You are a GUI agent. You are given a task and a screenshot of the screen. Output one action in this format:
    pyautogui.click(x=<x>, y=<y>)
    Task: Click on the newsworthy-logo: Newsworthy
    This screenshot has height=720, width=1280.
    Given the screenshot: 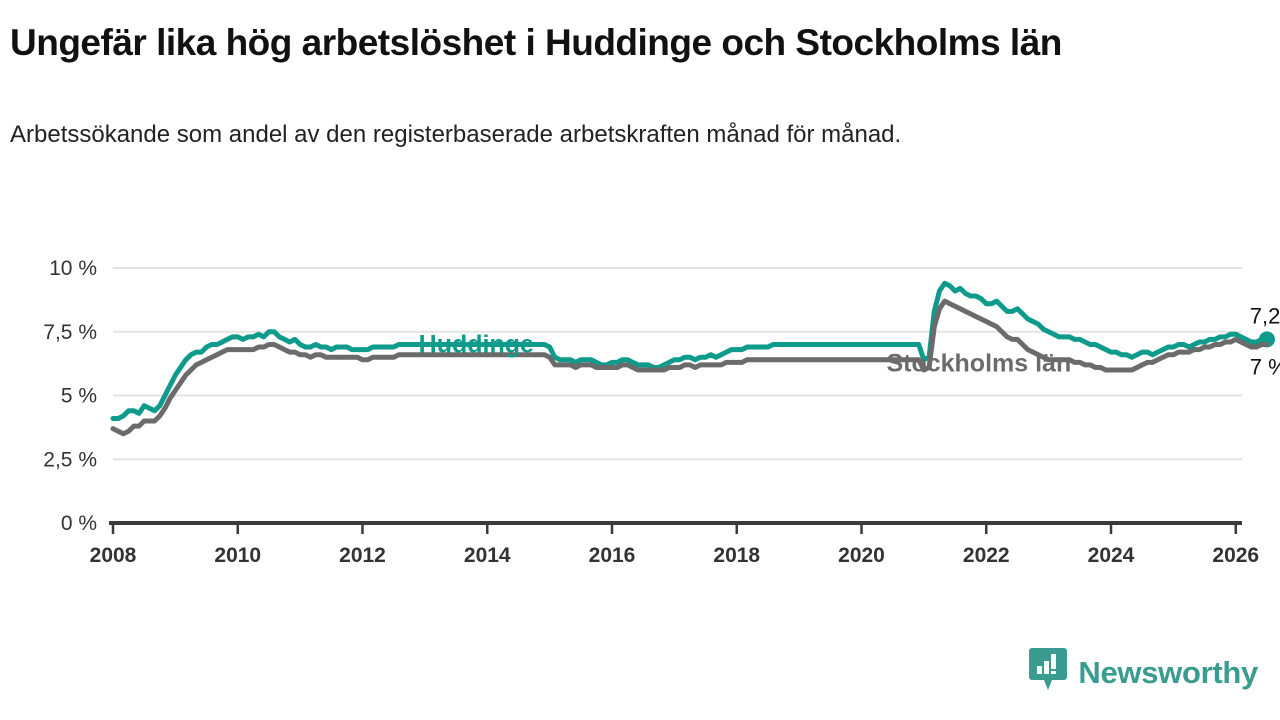 What is the action you would take?
    pyautogui.click(x=1143, y=672)
    